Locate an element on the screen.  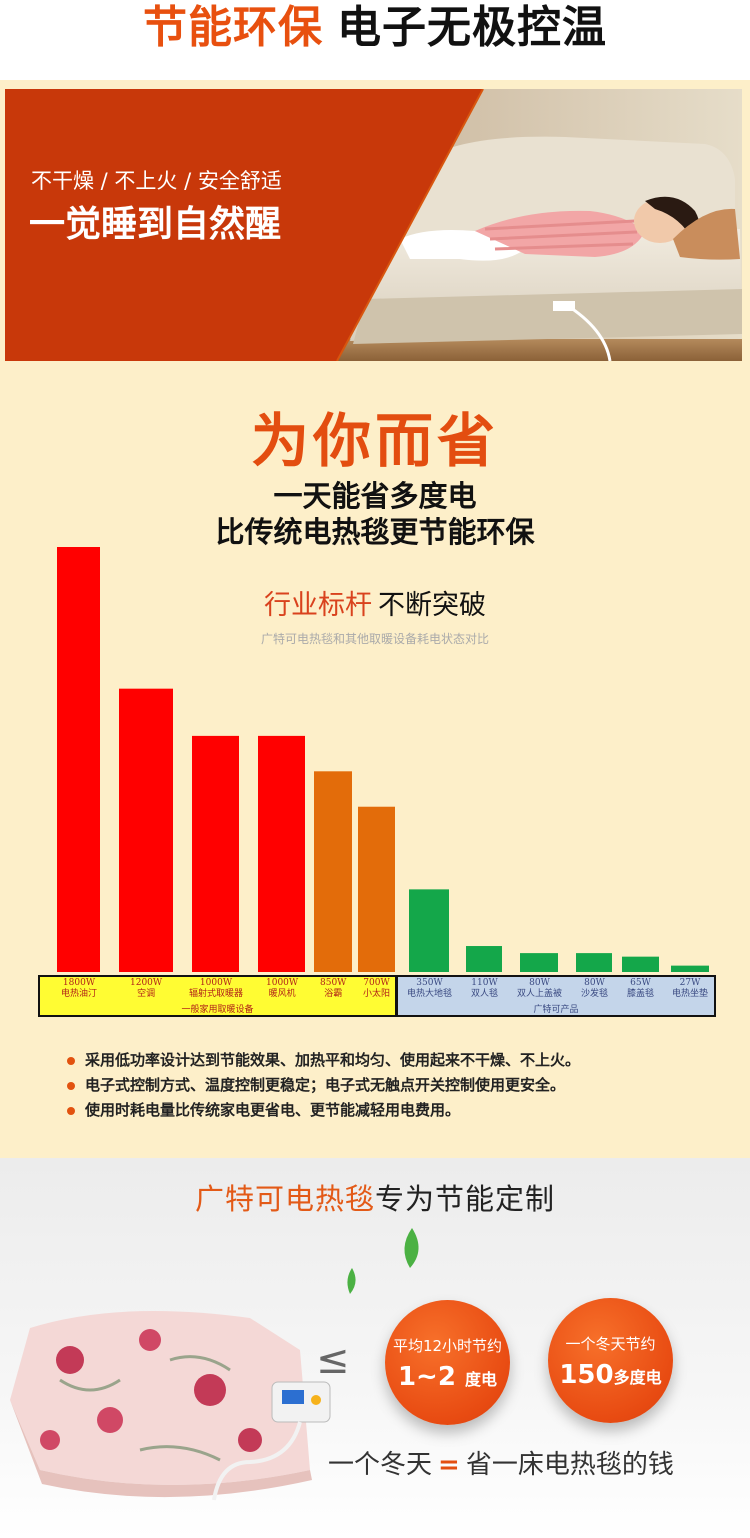
equation-left: 一个冬天 is located at coordinates (380, 1465).